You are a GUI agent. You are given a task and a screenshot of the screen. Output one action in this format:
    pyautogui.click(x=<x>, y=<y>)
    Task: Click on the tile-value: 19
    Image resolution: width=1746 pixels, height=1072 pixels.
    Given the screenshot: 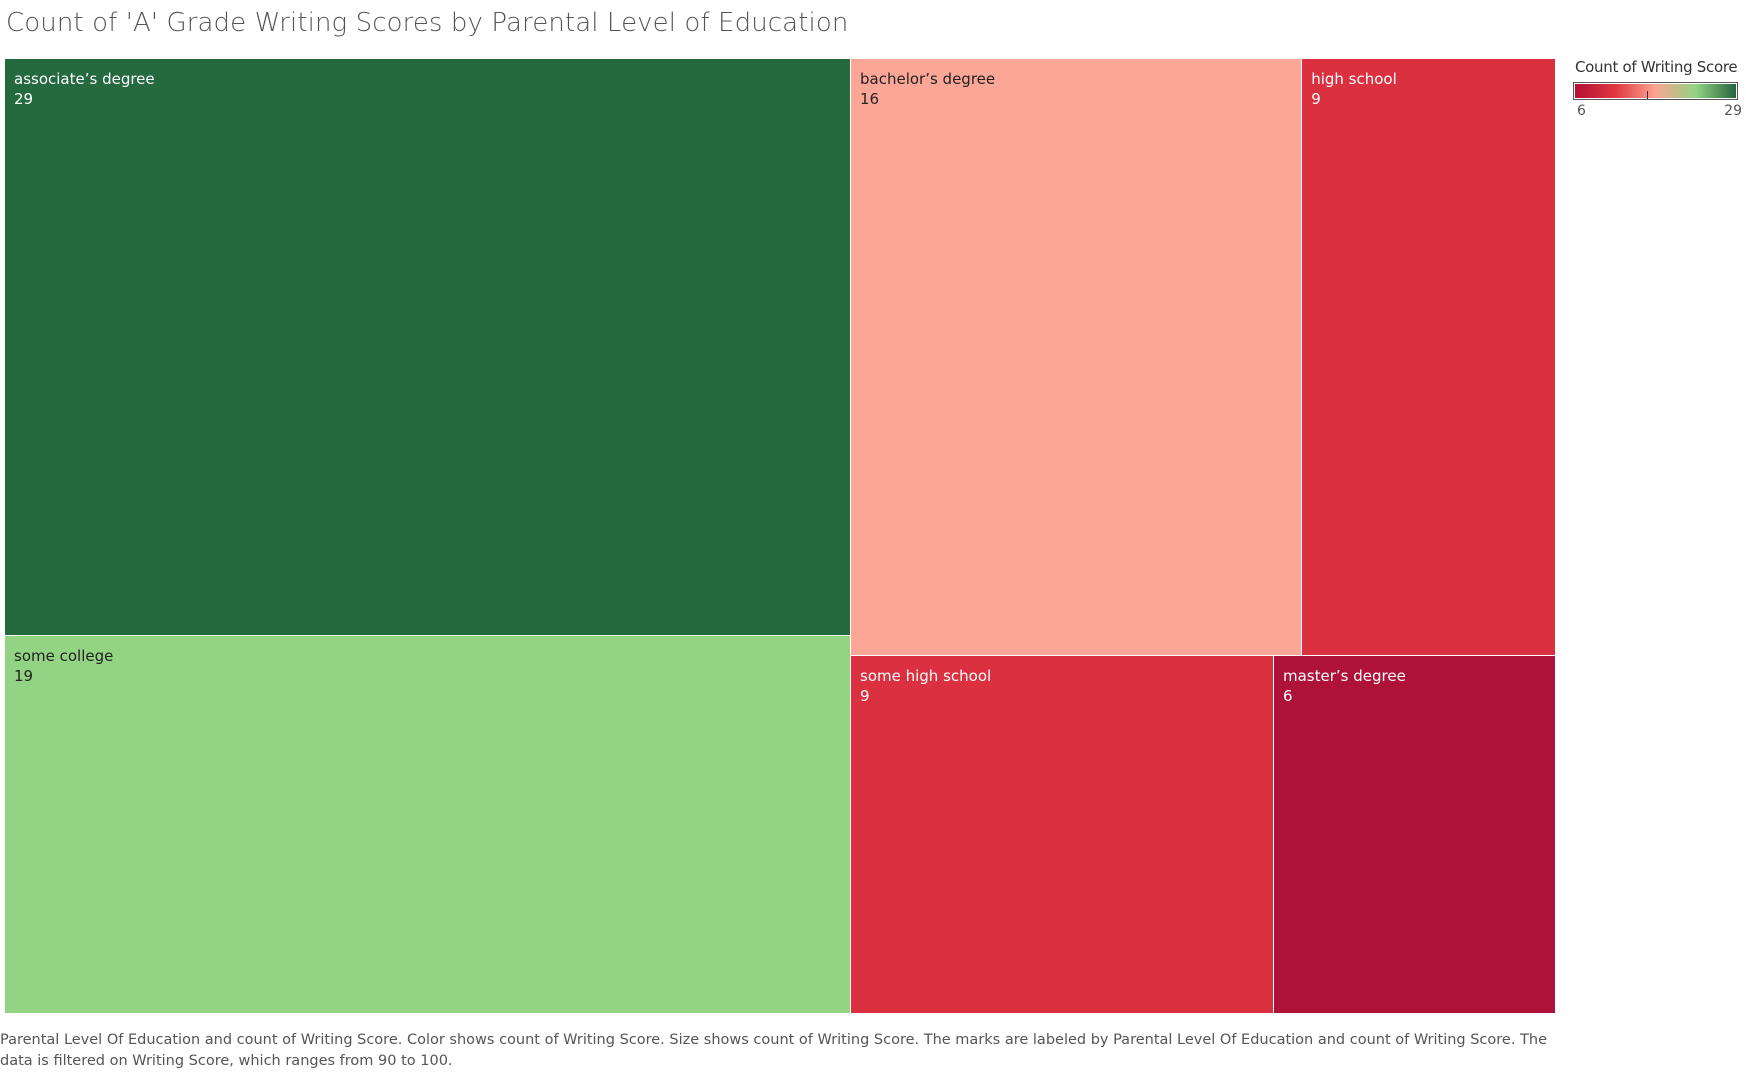 What is the action you would take?
    pyautogui.click(x=24, y=675)
    